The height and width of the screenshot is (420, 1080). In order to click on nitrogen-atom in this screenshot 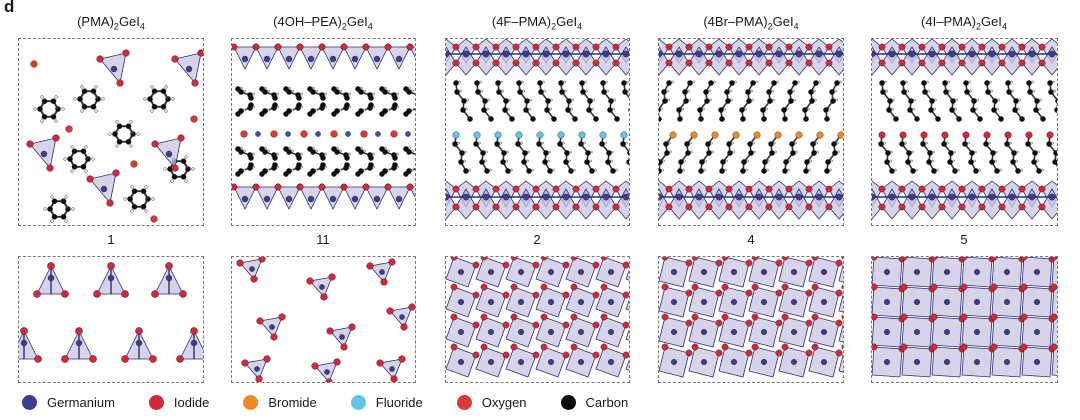, I will do `click(288, 134)`.